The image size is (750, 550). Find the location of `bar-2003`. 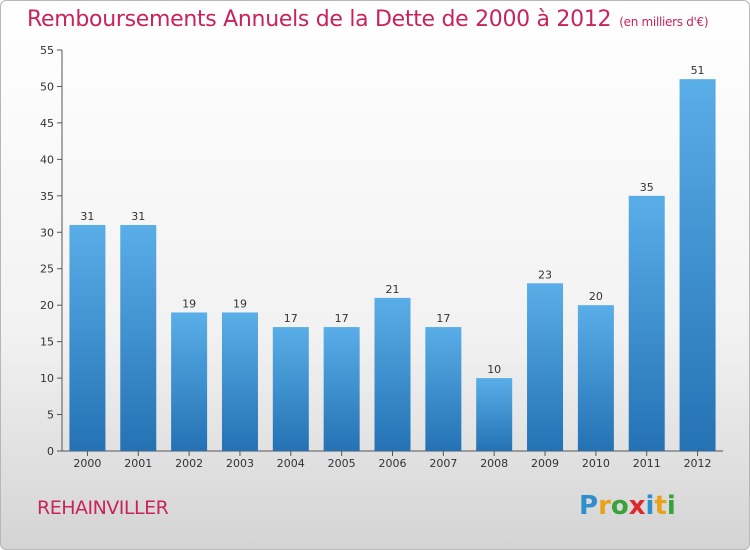

bar-2003 is located at coordinates (239, 381).